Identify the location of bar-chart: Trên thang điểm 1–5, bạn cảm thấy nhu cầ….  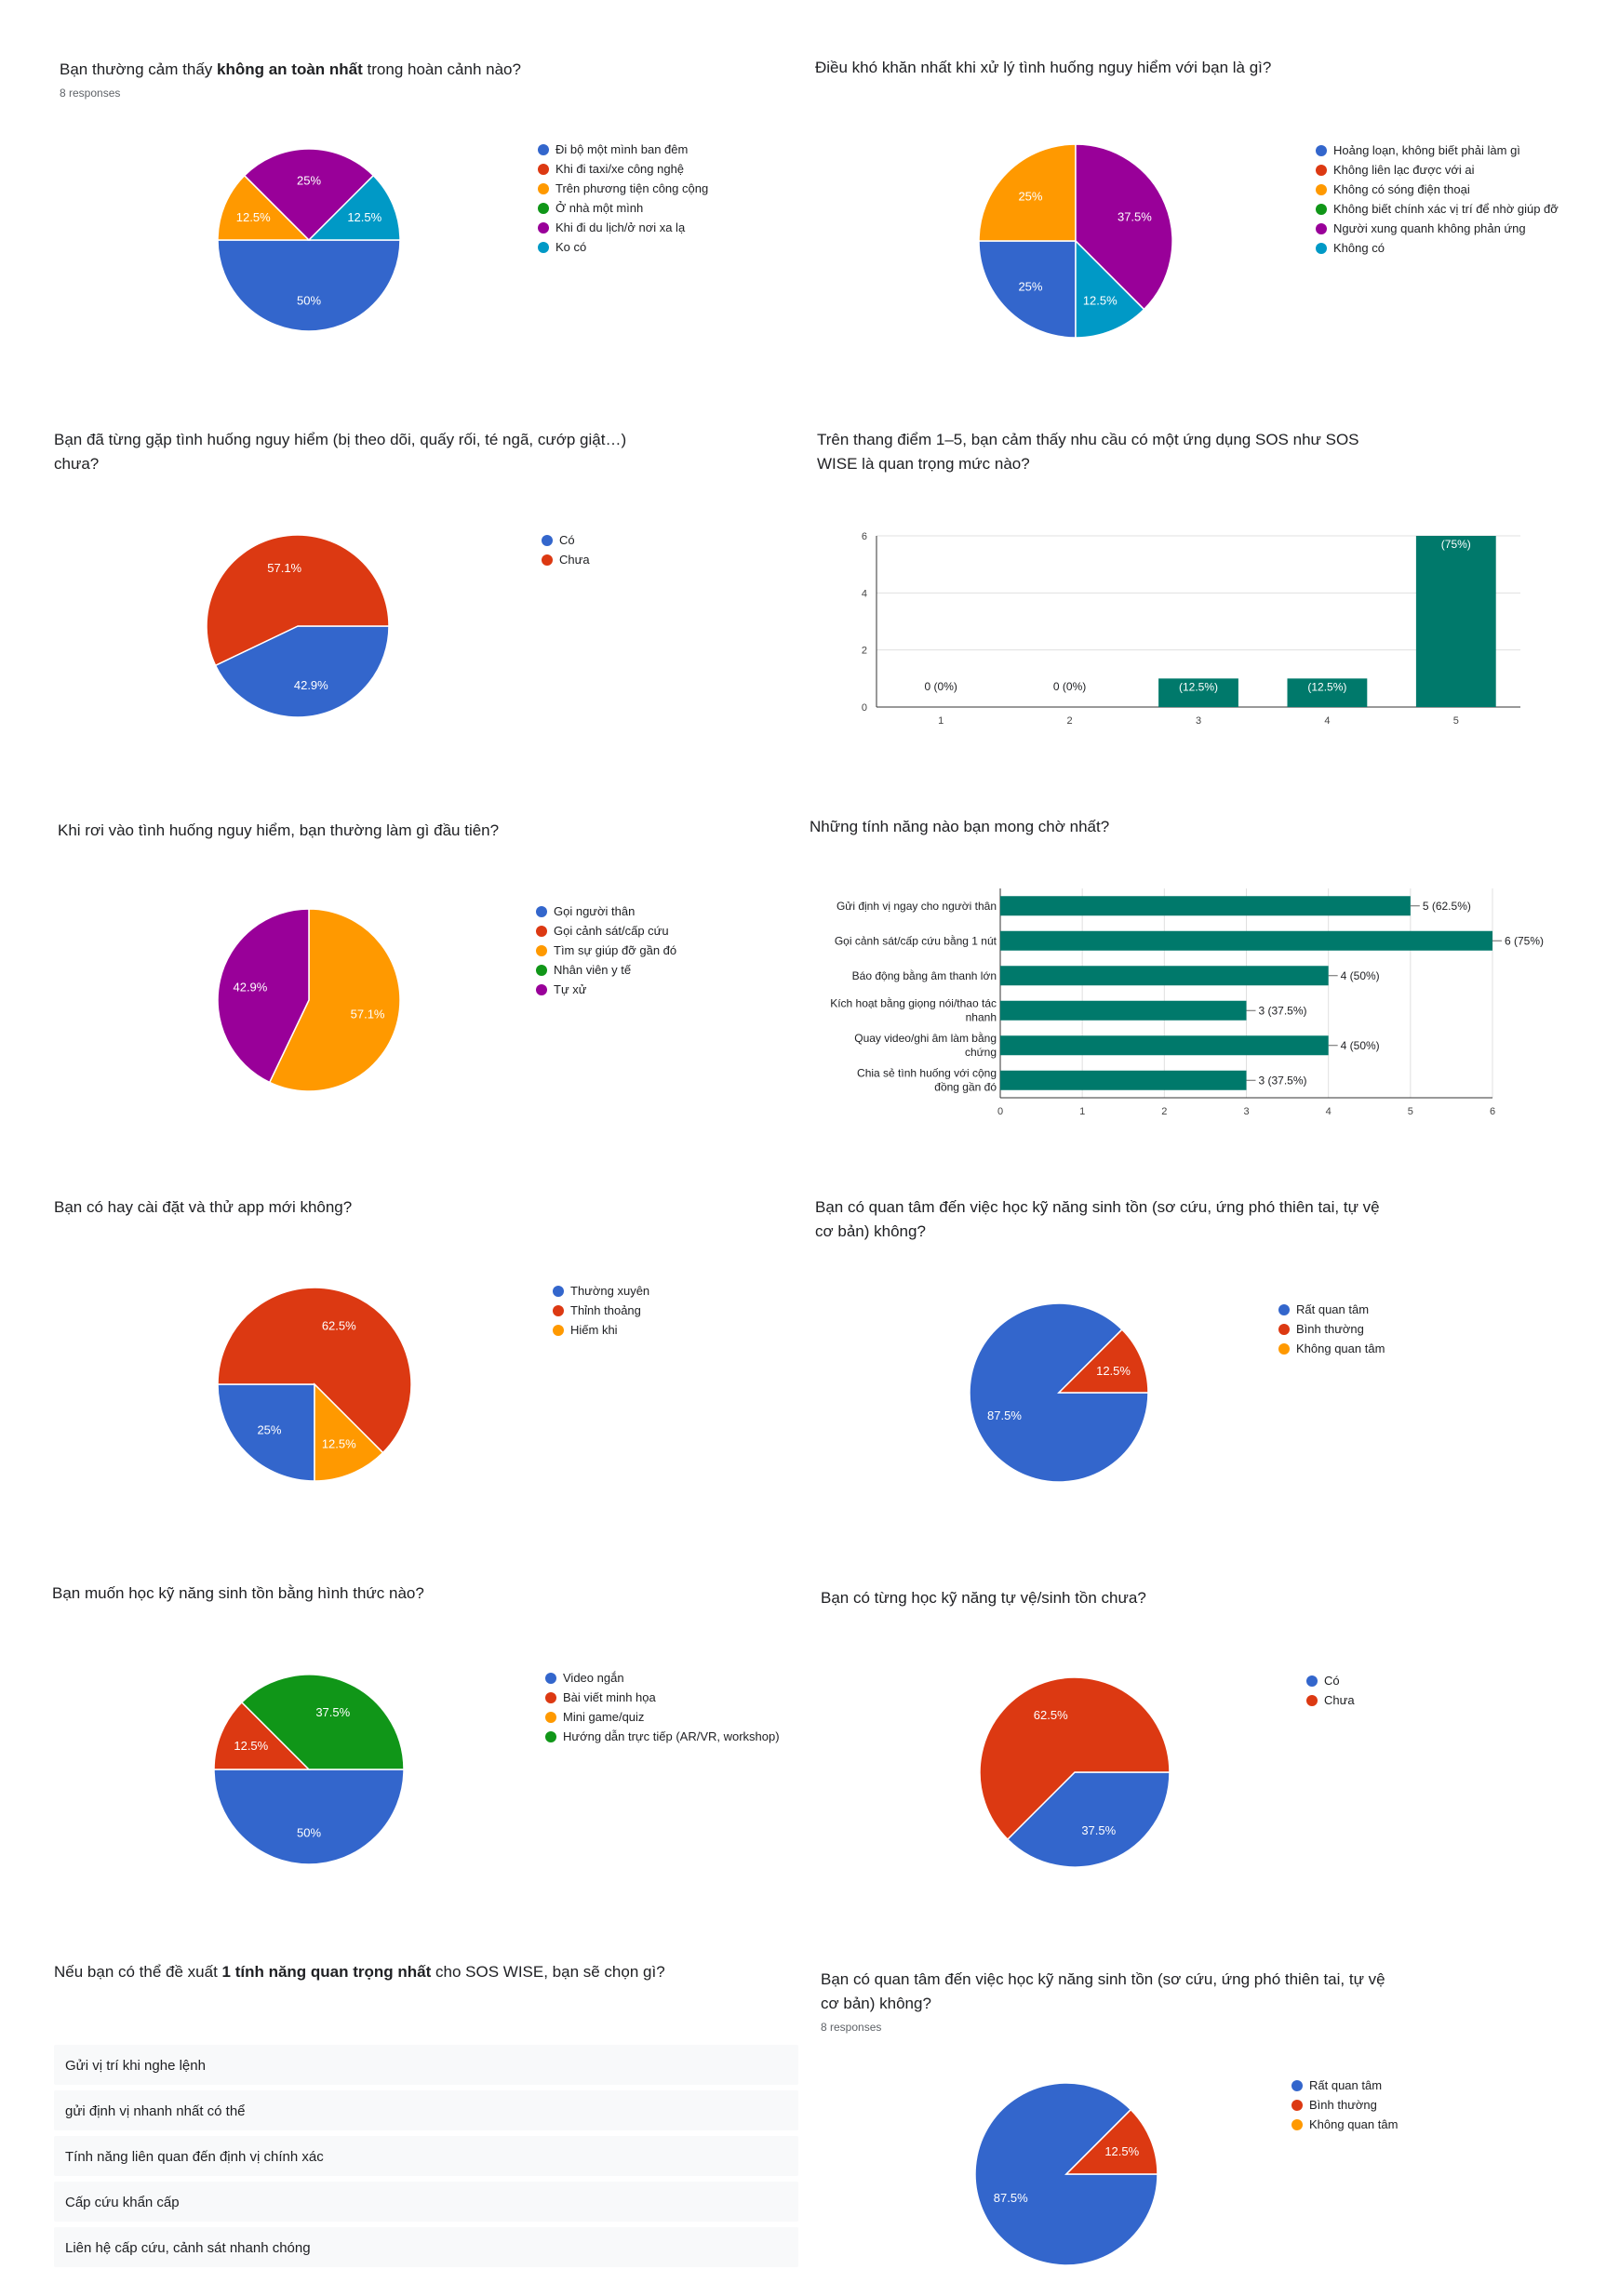
(1168, 579).